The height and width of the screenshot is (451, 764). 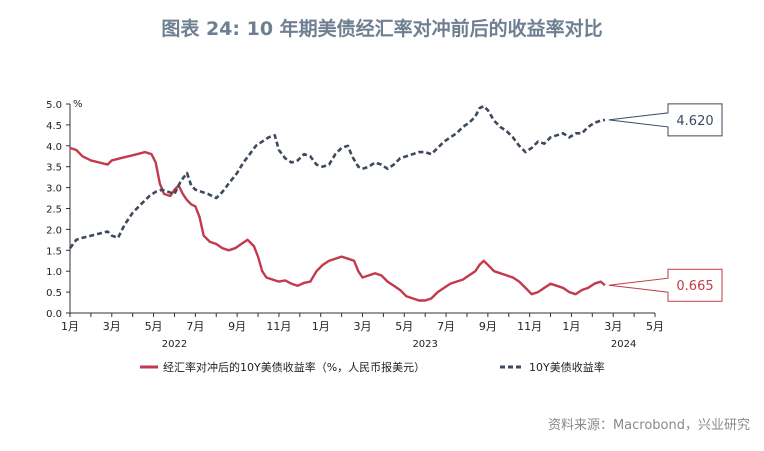 What do you see at coordinates (54, 189) in the screenshot?
I see `y-tick-label: 3.0` at bounding box center [54, 189].